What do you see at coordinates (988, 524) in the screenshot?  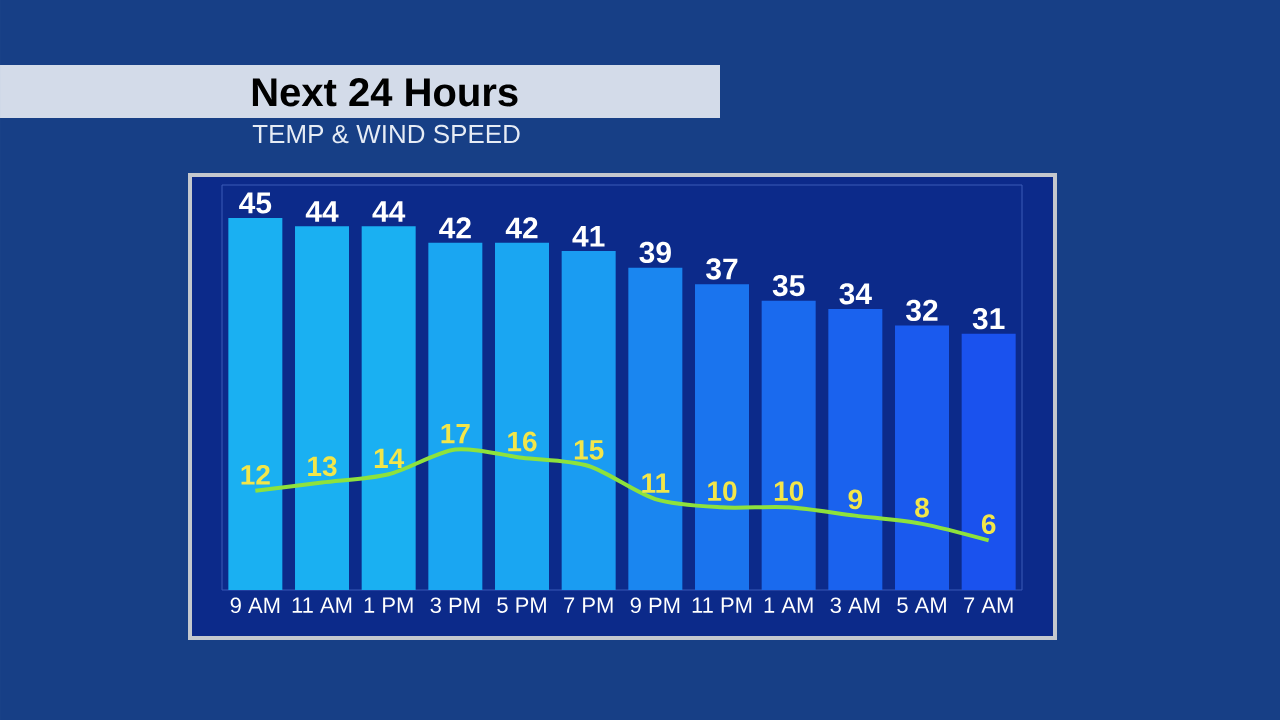 I see `data-label: 6` at bounding box center [988, 524].